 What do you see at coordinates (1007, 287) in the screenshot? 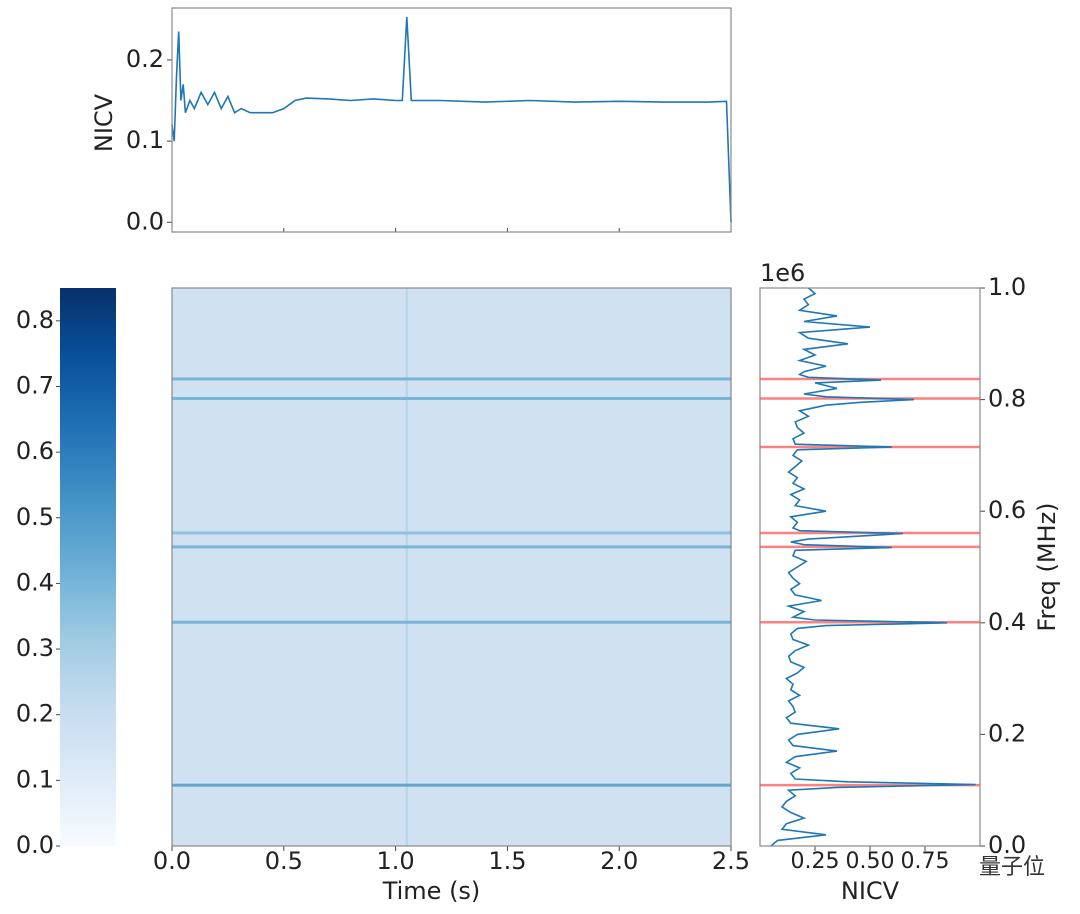
I see `y-tick-label: 1.0` at bounding box center [1007, 287].